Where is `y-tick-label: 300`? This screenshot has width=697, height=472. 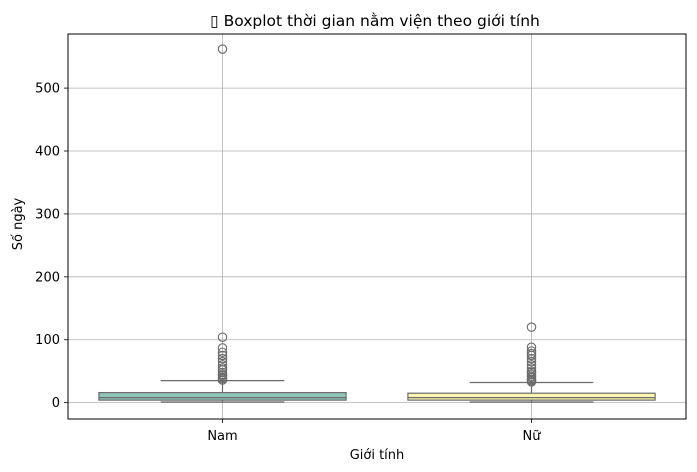
y-tick-label: 300 is located at coordinates (47, 214).